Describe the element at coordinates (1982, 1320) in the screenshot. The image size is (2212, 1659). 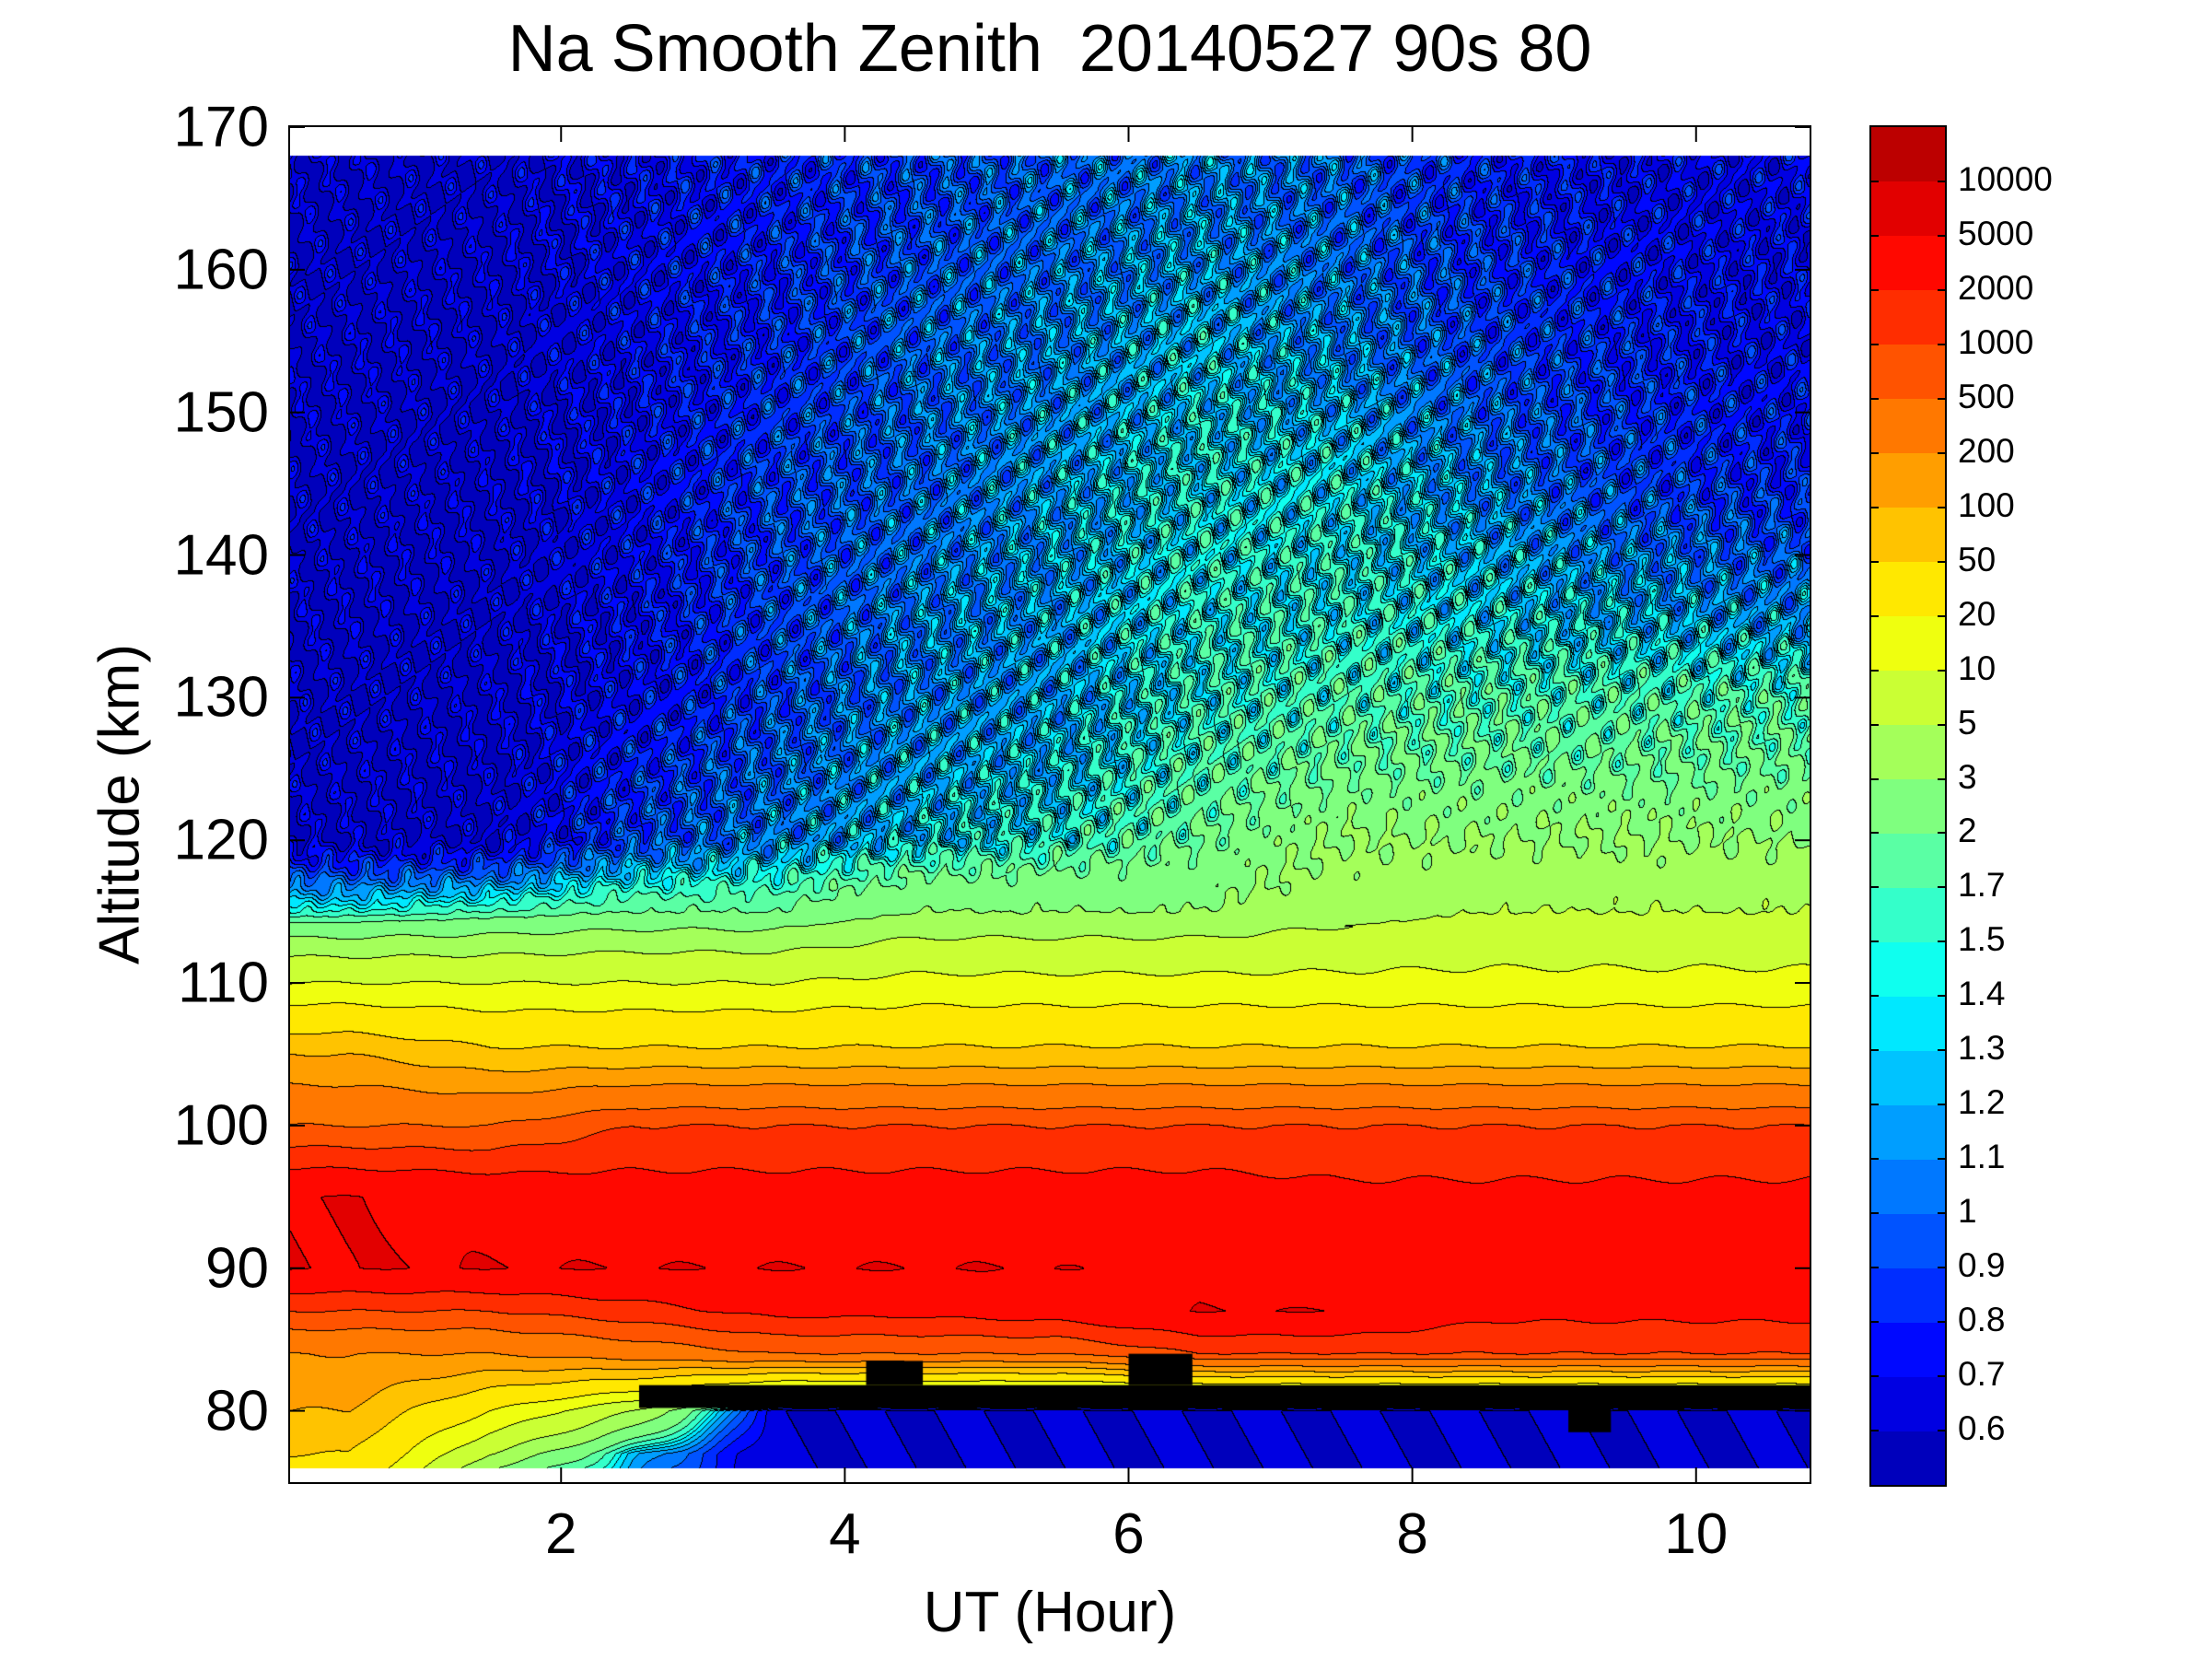
I see `colorbar-label: 0.8` at that location.